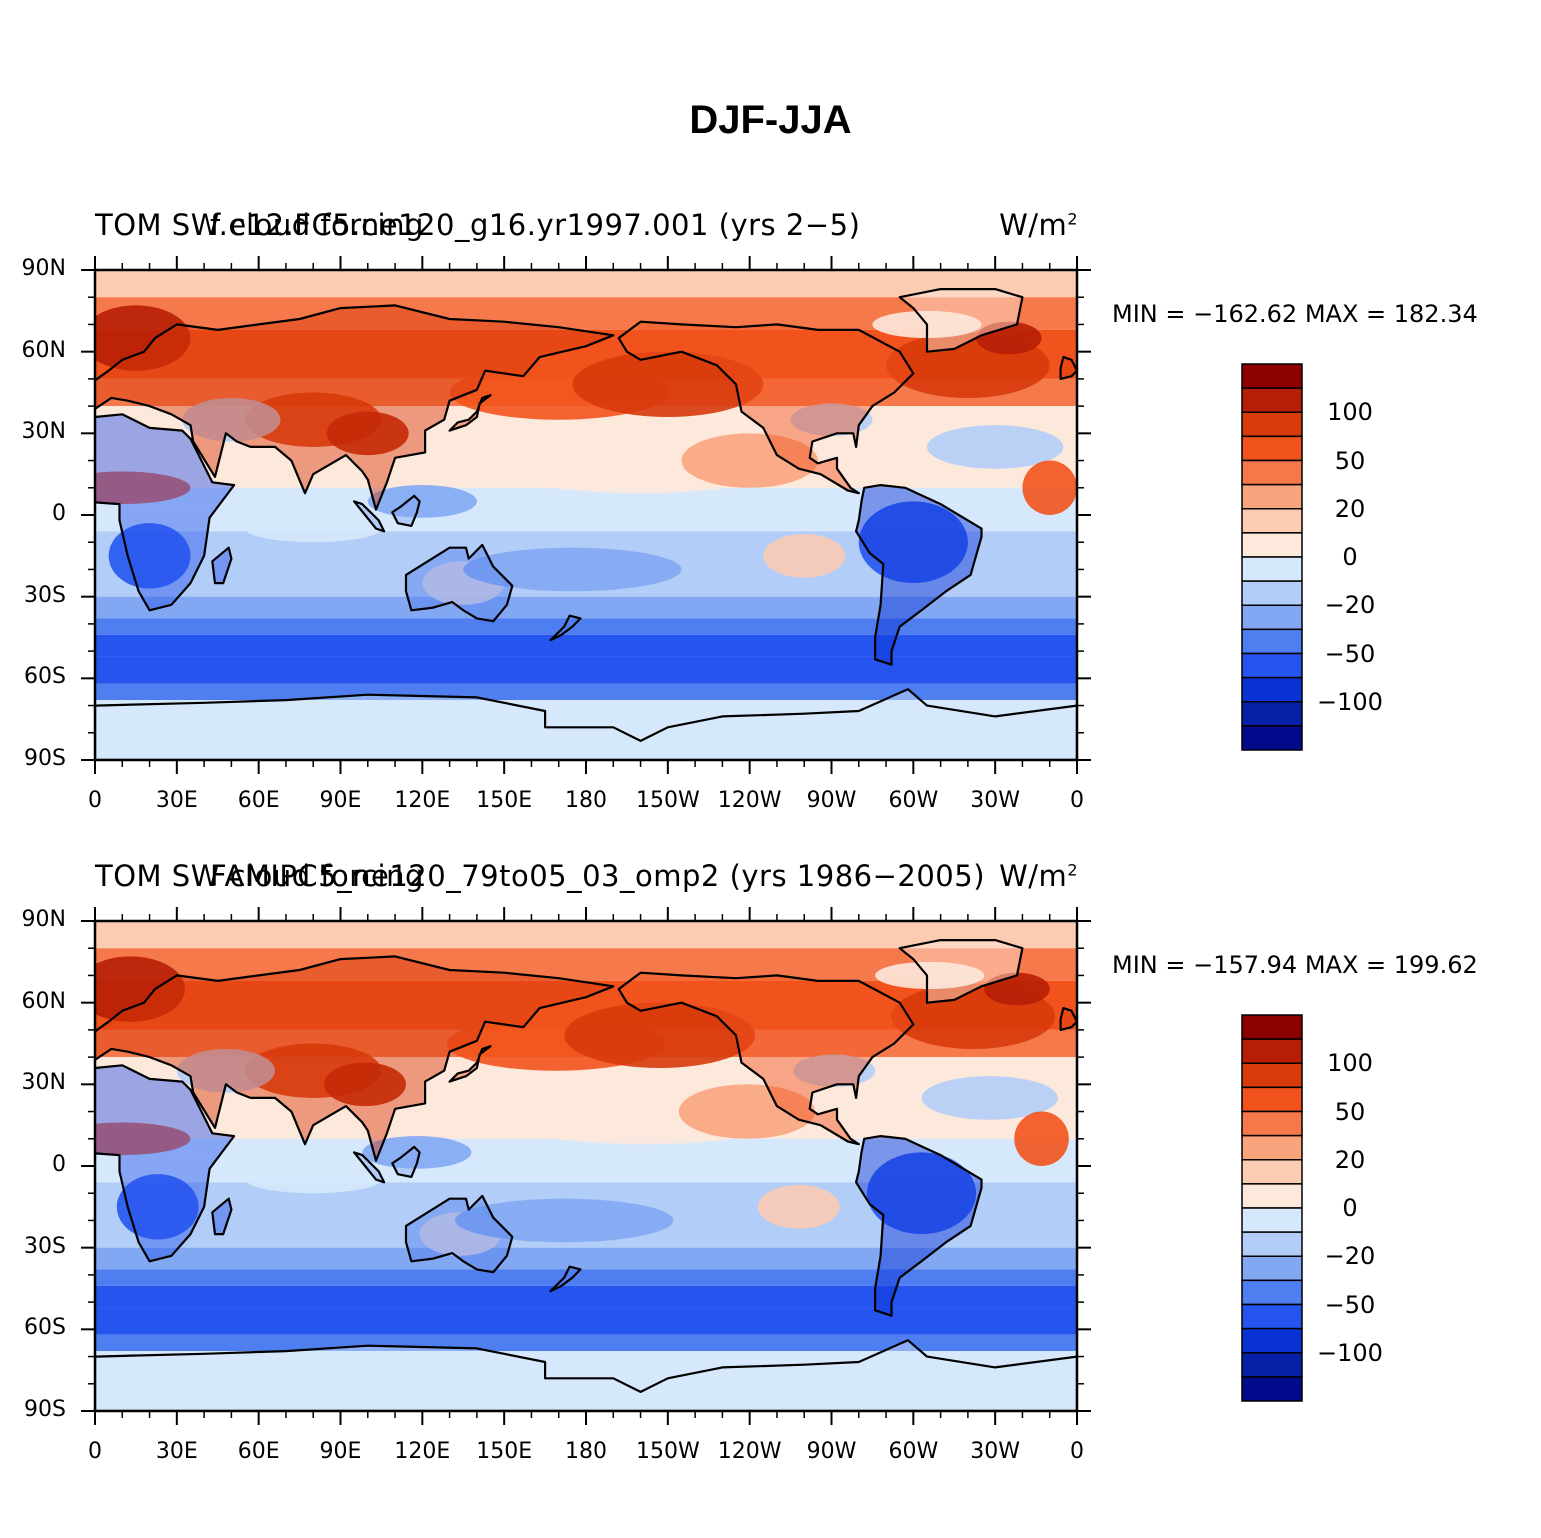 This screenshot has height=1538, width=1541. I want to click on lat-tick-label: 60N, so click(43, 1001).